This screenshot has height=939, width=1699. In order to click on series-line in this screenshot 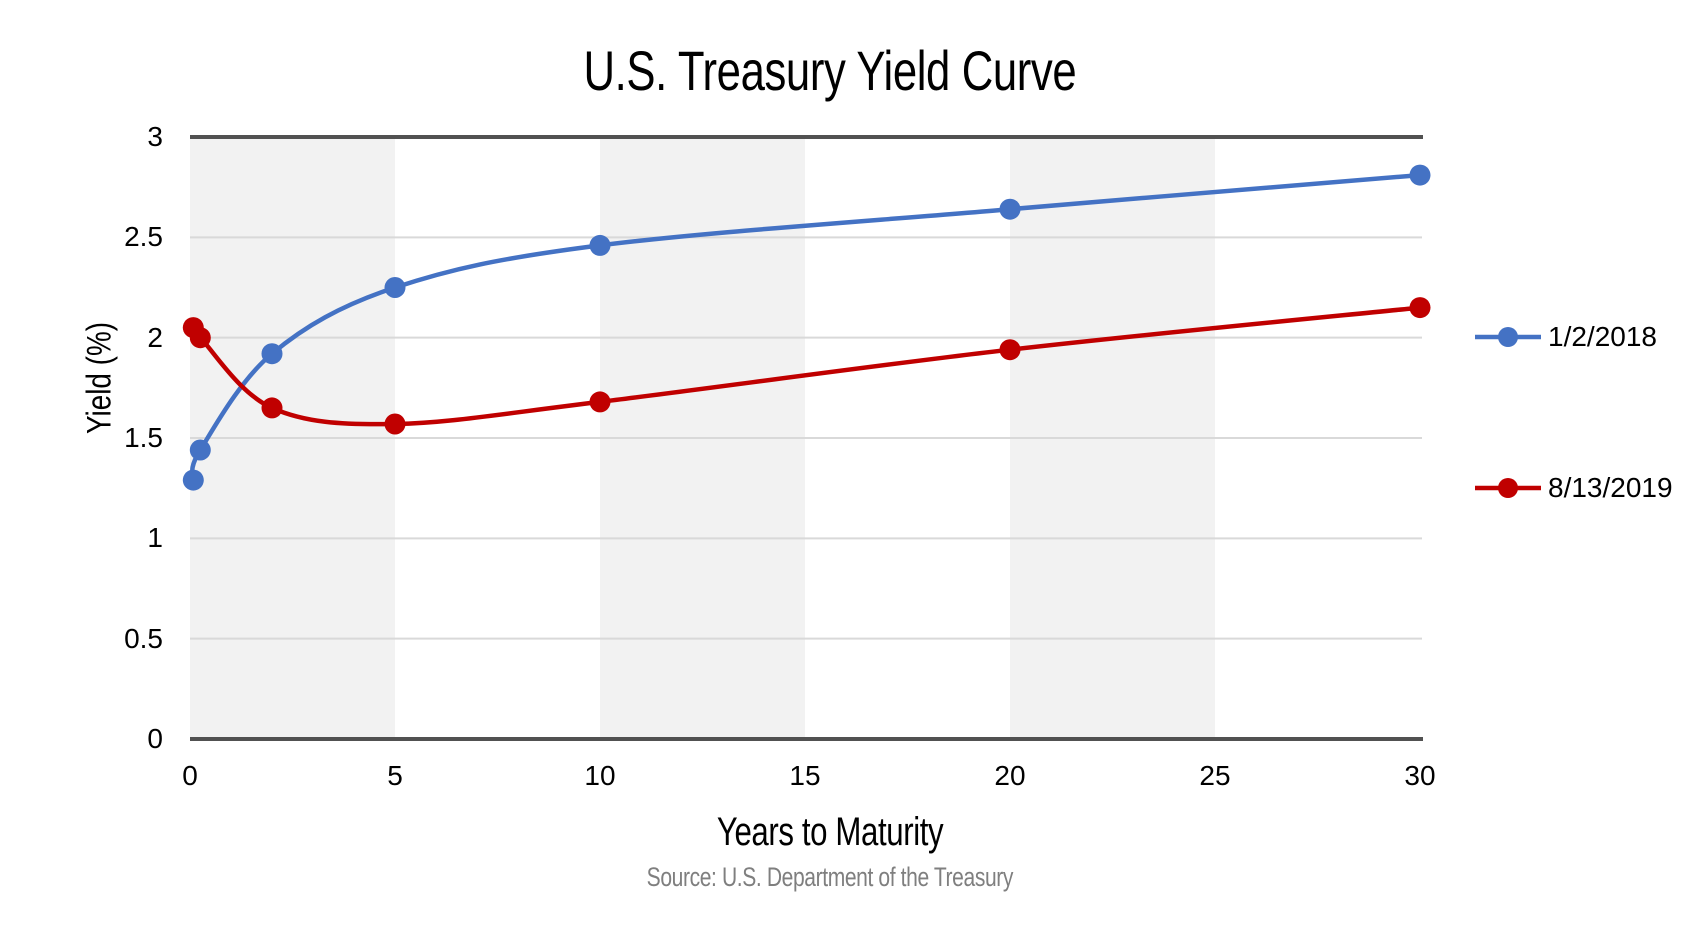, I will do `click(806, 366)`.